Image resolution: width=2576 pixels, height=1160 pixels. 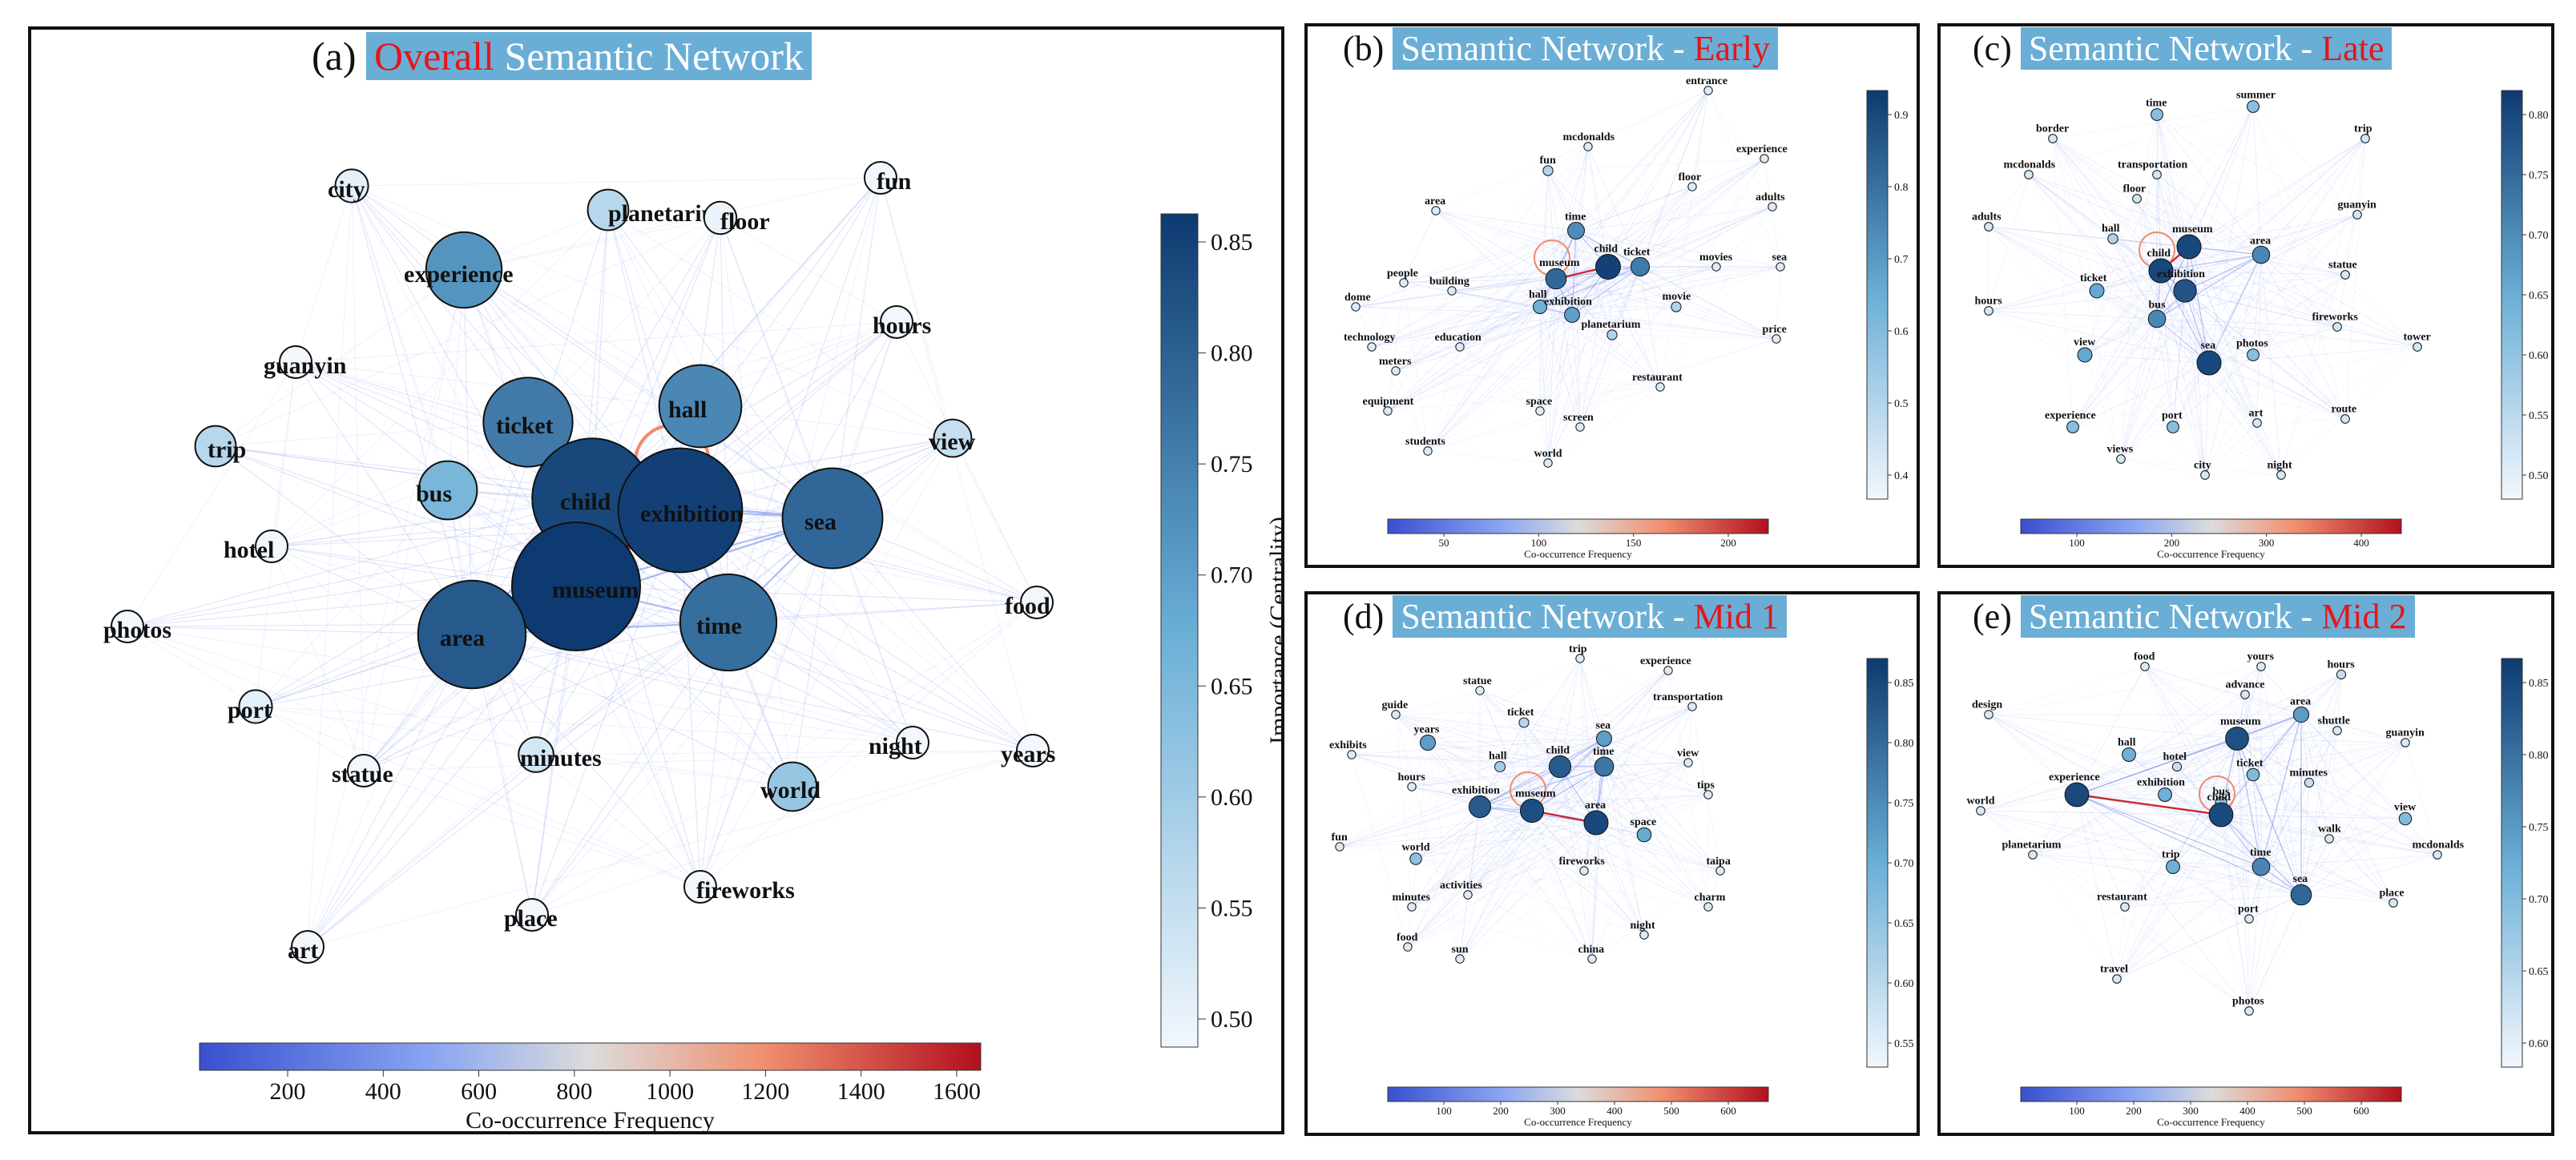 What do you see at coordinates (649, 56) in the screenshot?
I see `title-white: Semantic Network` at bounding box center [649, 56].